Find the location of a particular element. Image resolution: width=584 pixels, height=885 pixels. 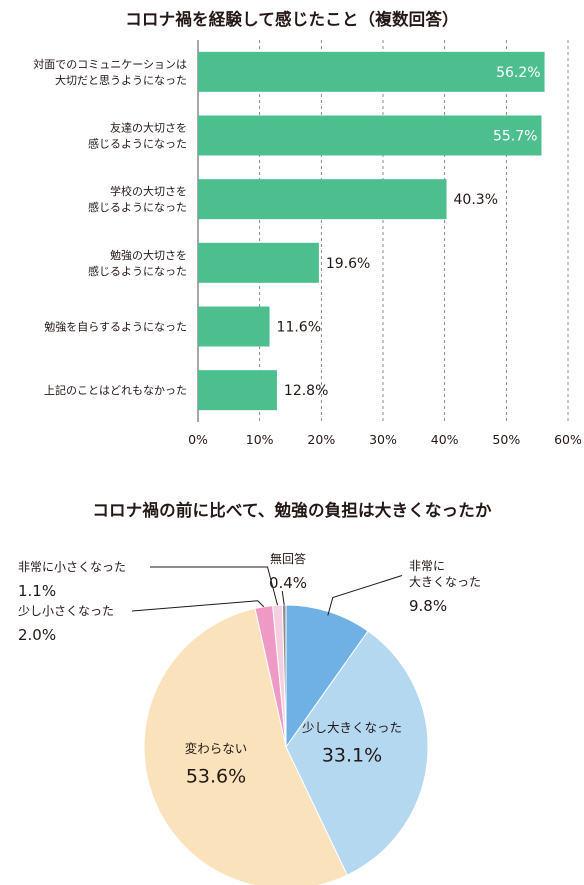

value-label: 12.8% is located at coordinates (306, 391).